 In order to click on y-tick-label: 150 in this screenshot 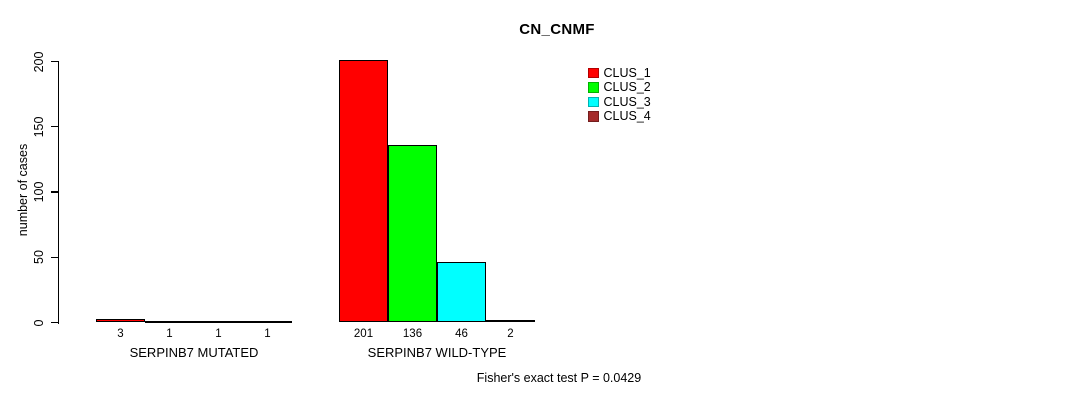, I will do `click(39, 127)`.